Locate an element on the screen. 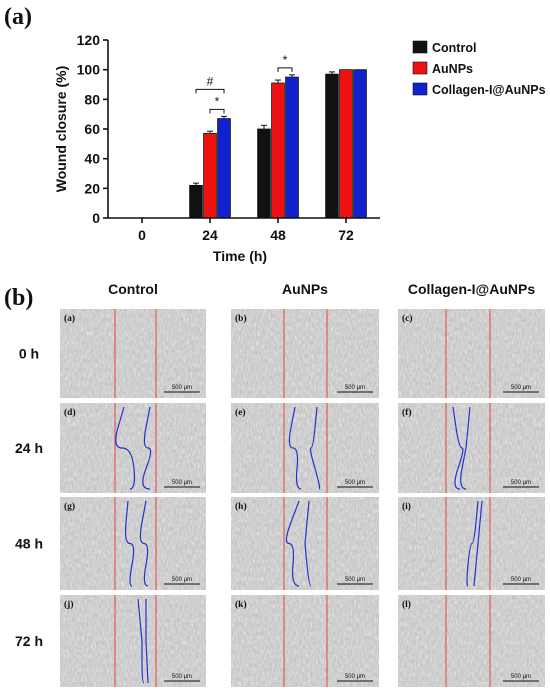 The height and width of the screenshot is (694, 550). legend: Control AuNPs Collagen-I@AuNPs is located at coordinates (479, 68).